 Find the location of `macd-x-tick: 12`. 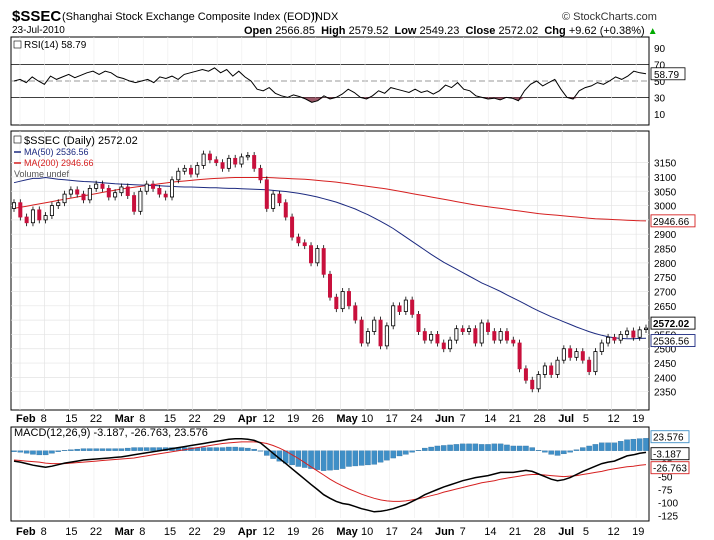

macd-x-tick: 12 is located at coordinates (613, 532).